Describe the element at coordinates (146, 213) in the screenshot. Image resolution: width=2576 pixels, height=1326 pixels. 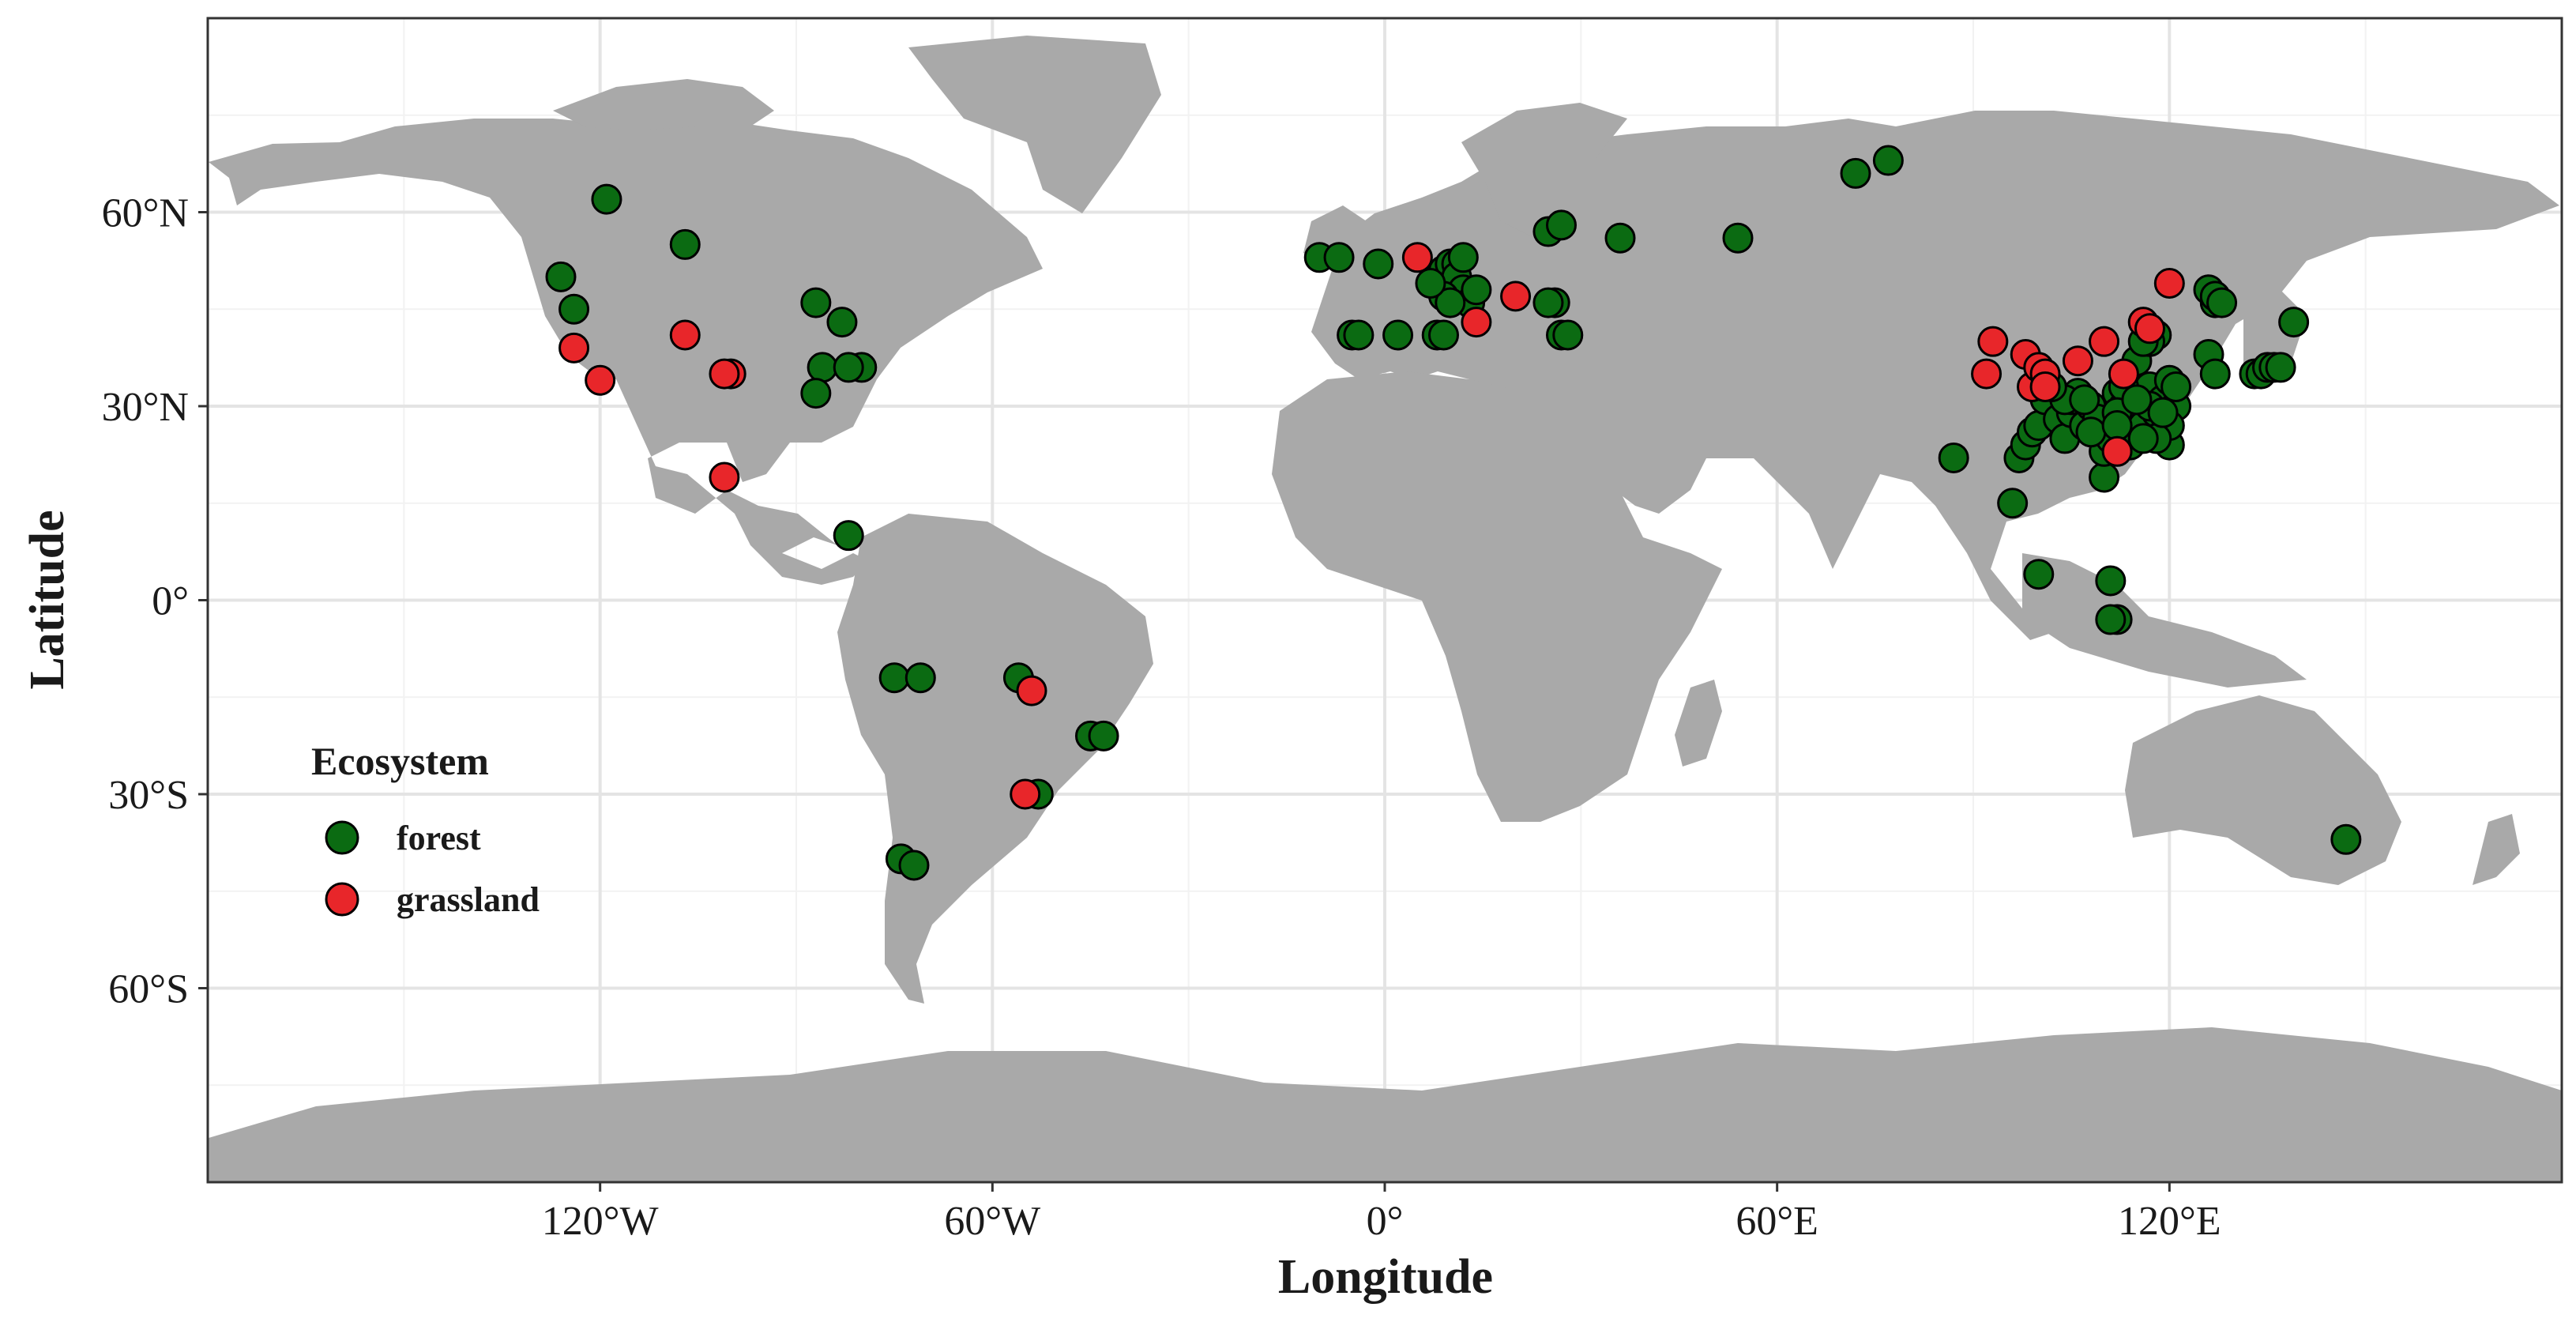
I see `y-tick-label: 60°N` at that location.